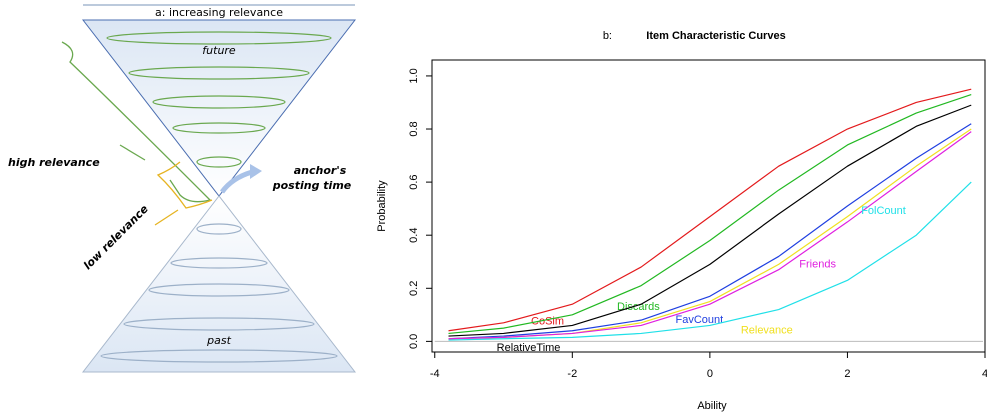 This screenshot has height=416, width=987. I want to click on curve-label: FolCount, so click(883, 211).